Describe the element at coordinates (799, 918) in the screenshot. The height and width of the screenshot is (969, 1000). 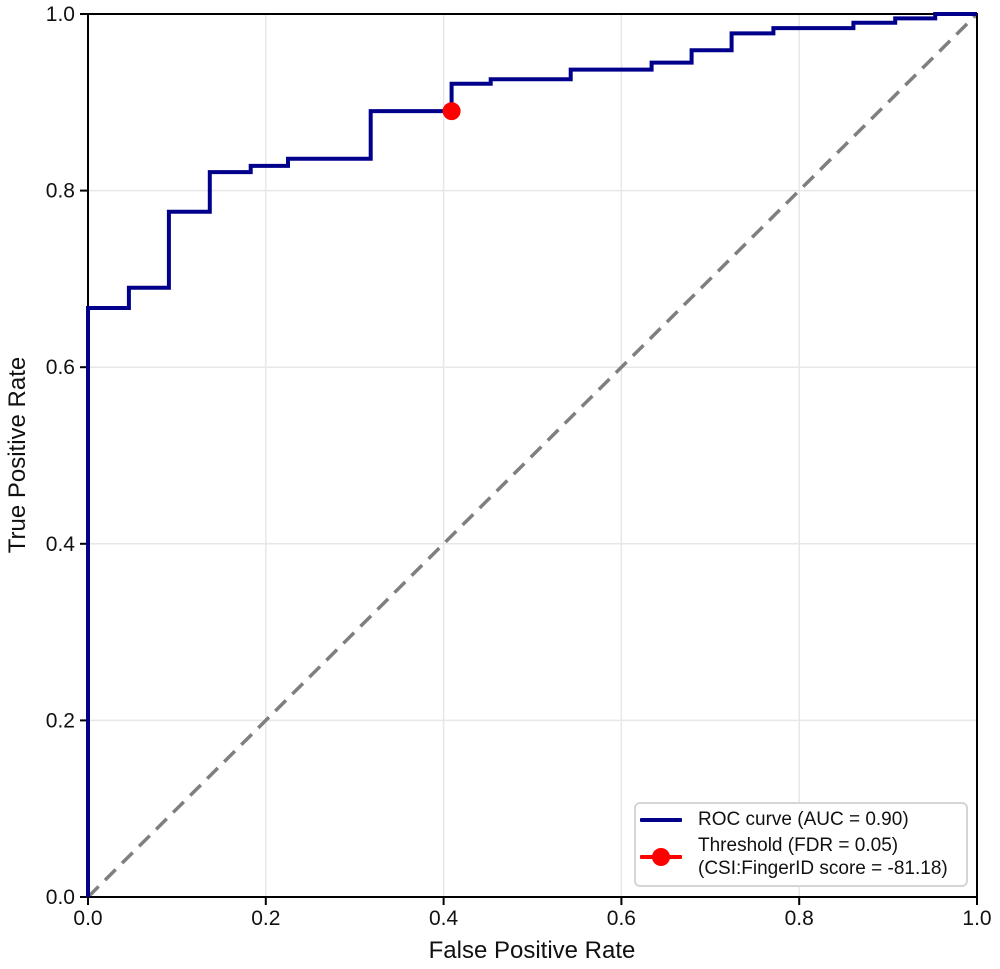
I see `x-tick-label: 0.8` at that location.